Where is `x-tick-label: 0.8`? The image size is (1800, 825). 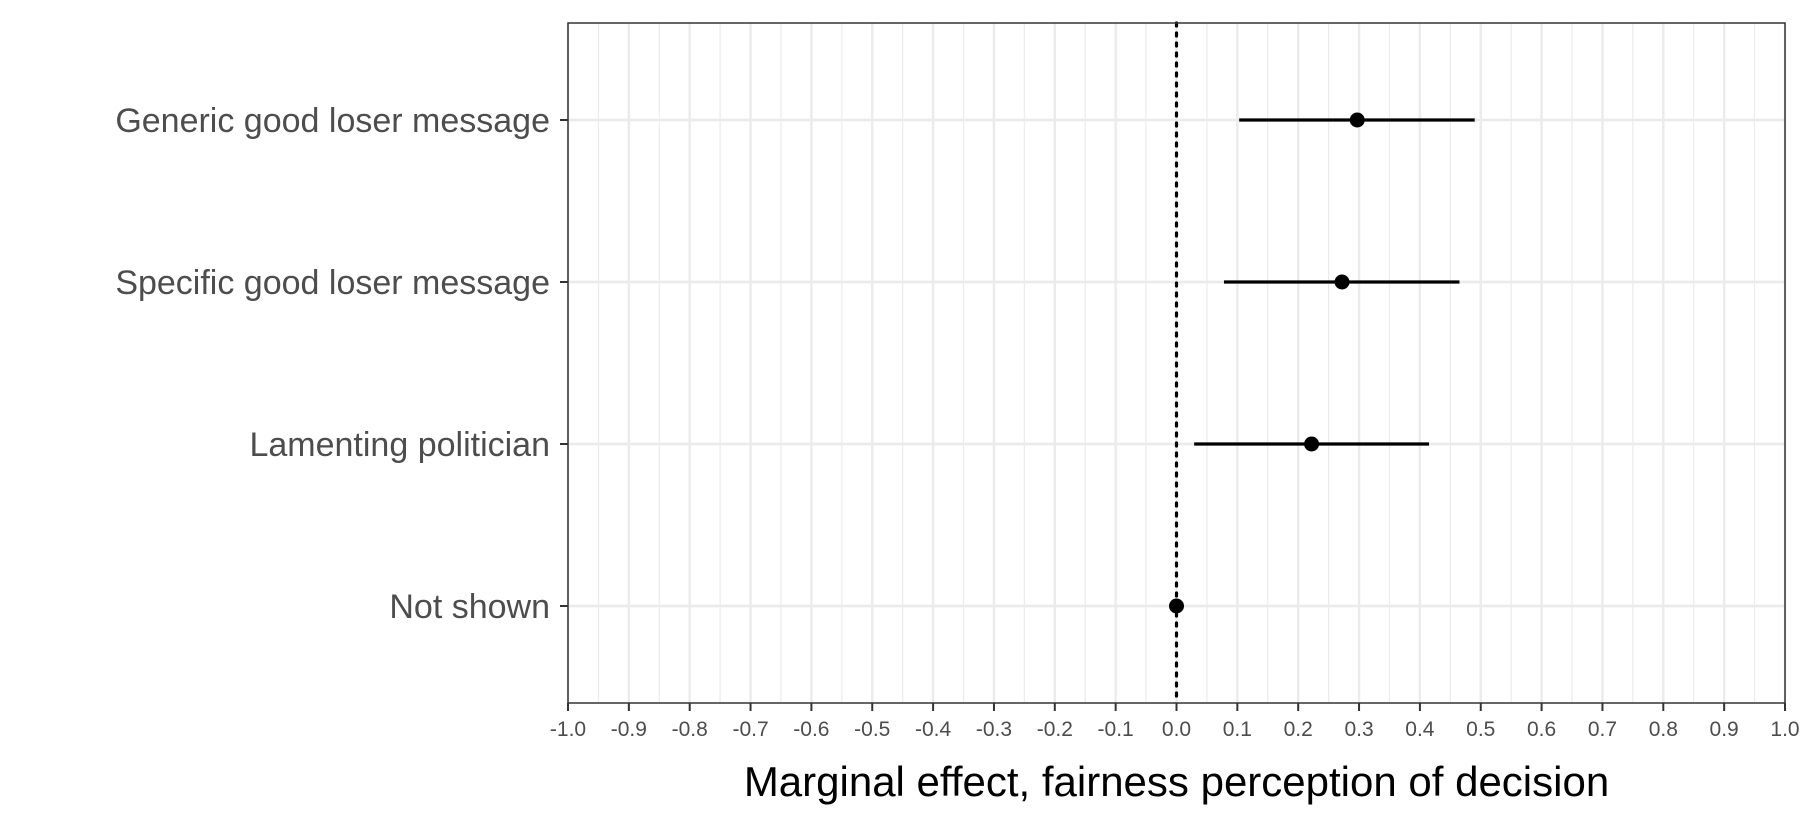
x-tick-label: 0.8 is located at coordinates (1663, 729).